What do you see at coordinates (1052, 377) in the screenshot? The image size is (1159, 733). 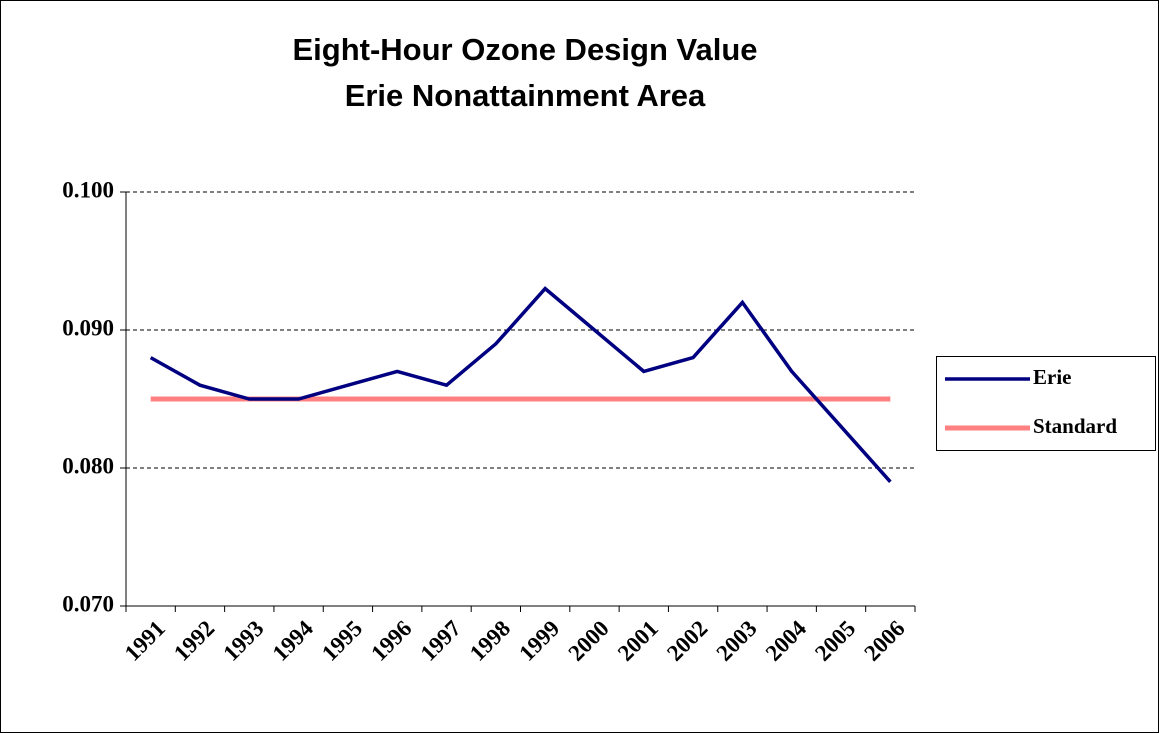 I see `legend-label: Erie` at bounding box center [1052, 377].